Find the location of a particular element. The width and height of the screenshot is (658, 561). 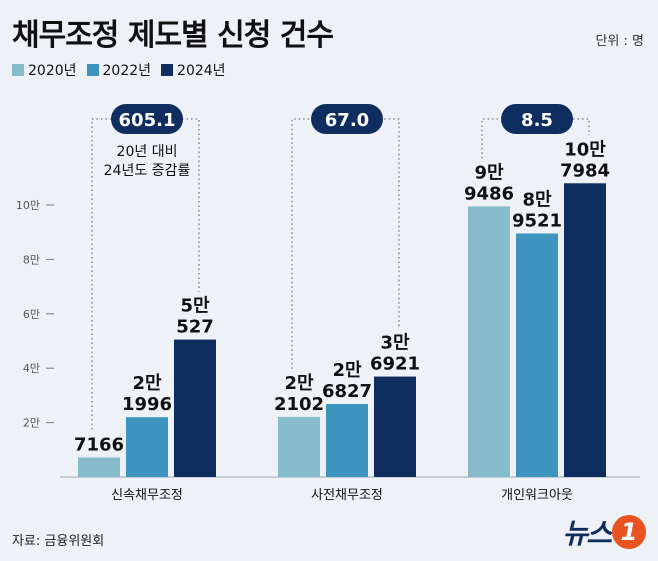

bar-value-label: 7166 is located at coordinates (99, 445).